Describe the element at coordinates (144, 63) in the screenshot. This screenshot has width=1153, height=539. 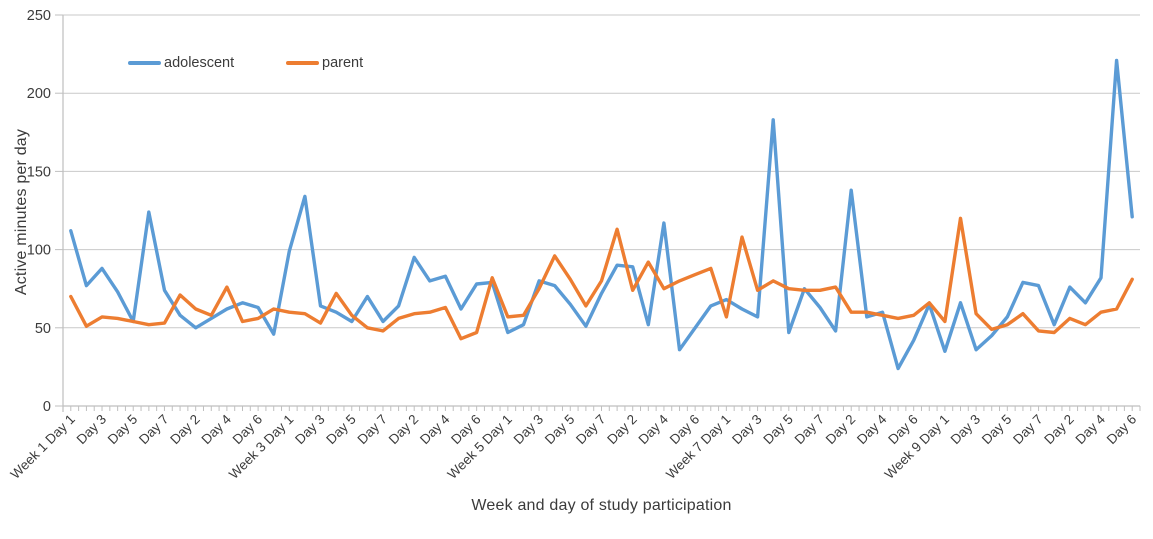
I see `adolescent-line-swatch` at that location.